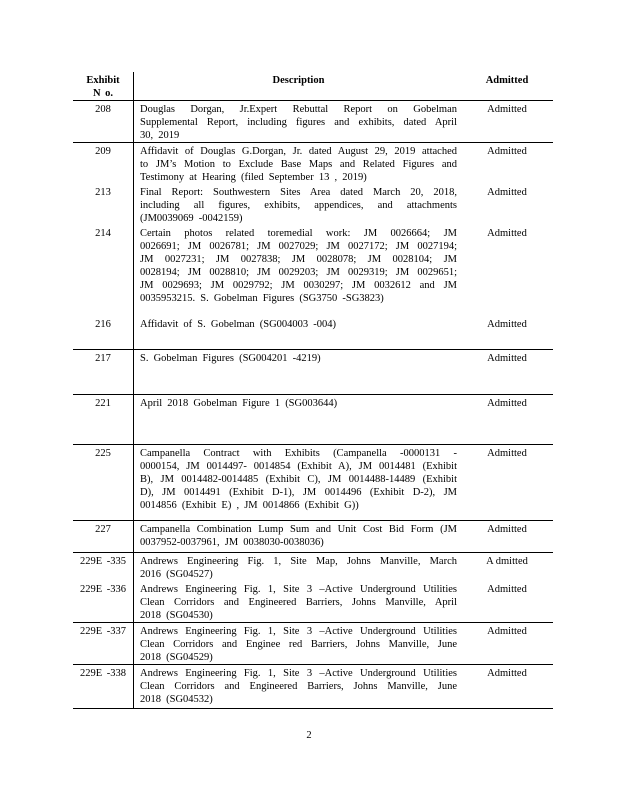 This screenshot has height=800, width=618. What do you see at coordinates (238, 324) in the screenshot?
I see `description-line: Affidavit of S. Gobelman (SG004003 -004)` at bounding box center [238, 324].